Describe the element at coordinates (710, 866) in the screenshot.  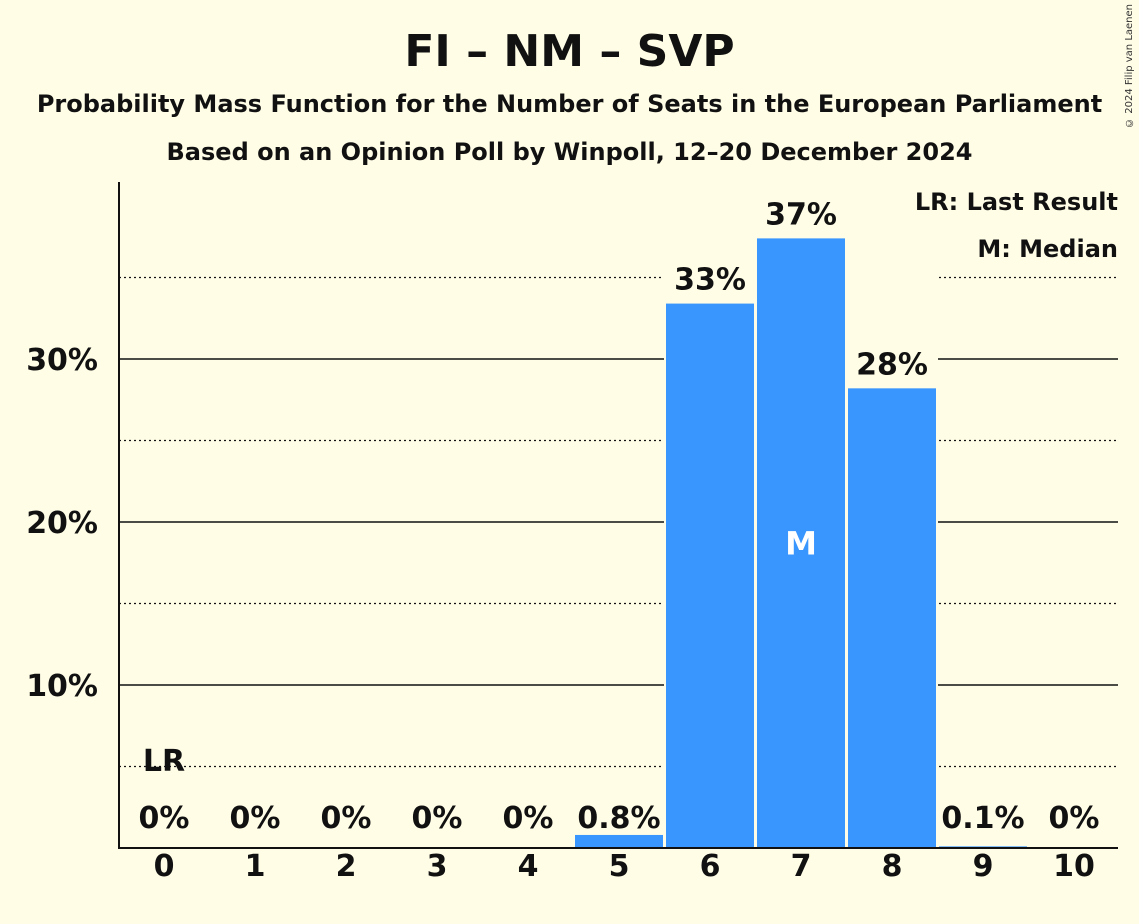
I see `x-tick-label: 6` at that location.